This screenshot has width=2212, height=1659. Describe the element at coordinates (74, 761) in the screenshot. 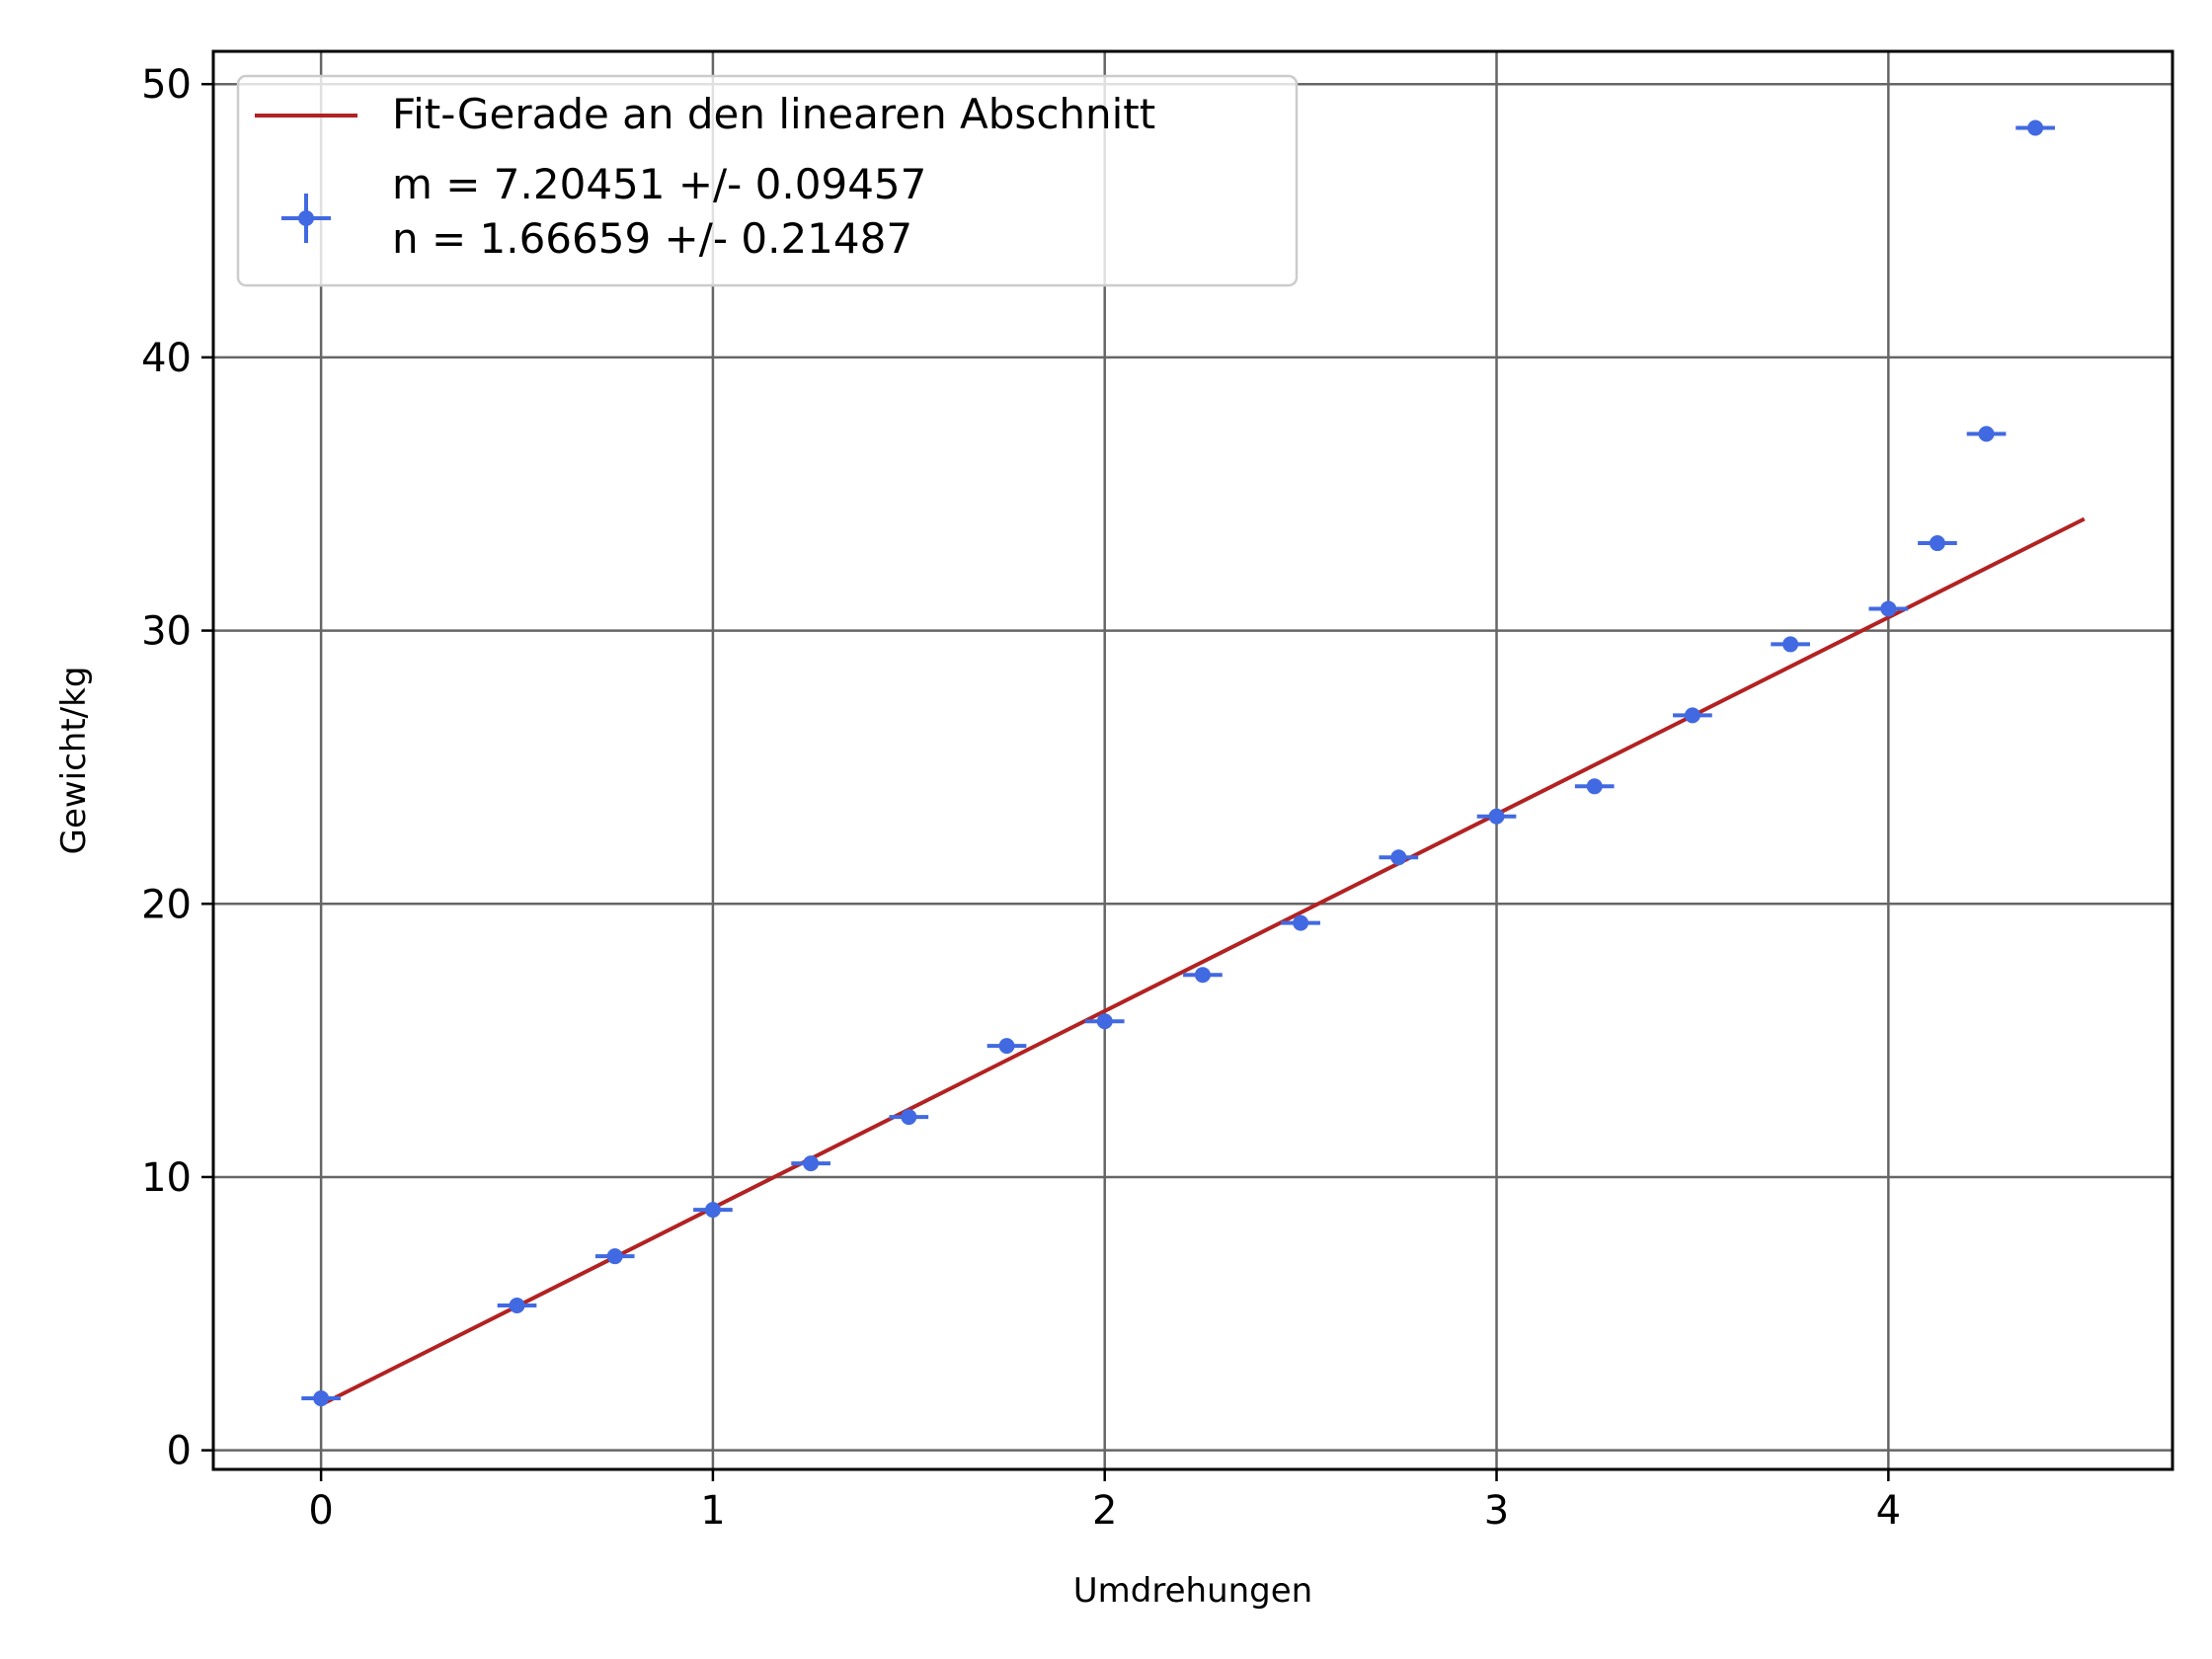

I see `y-axis-label: Gewicht/kg` at that location.